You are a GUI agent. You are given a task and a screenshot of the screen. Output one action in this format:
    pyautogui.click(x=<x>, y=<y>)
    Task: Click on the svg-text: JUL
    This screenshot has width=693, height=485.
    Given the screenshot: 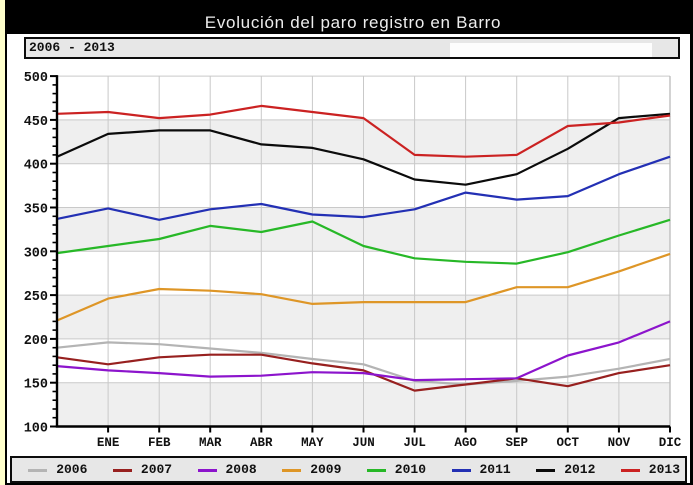 What is the action you would take?
    pyautogui.click(x=414, y=443)
    